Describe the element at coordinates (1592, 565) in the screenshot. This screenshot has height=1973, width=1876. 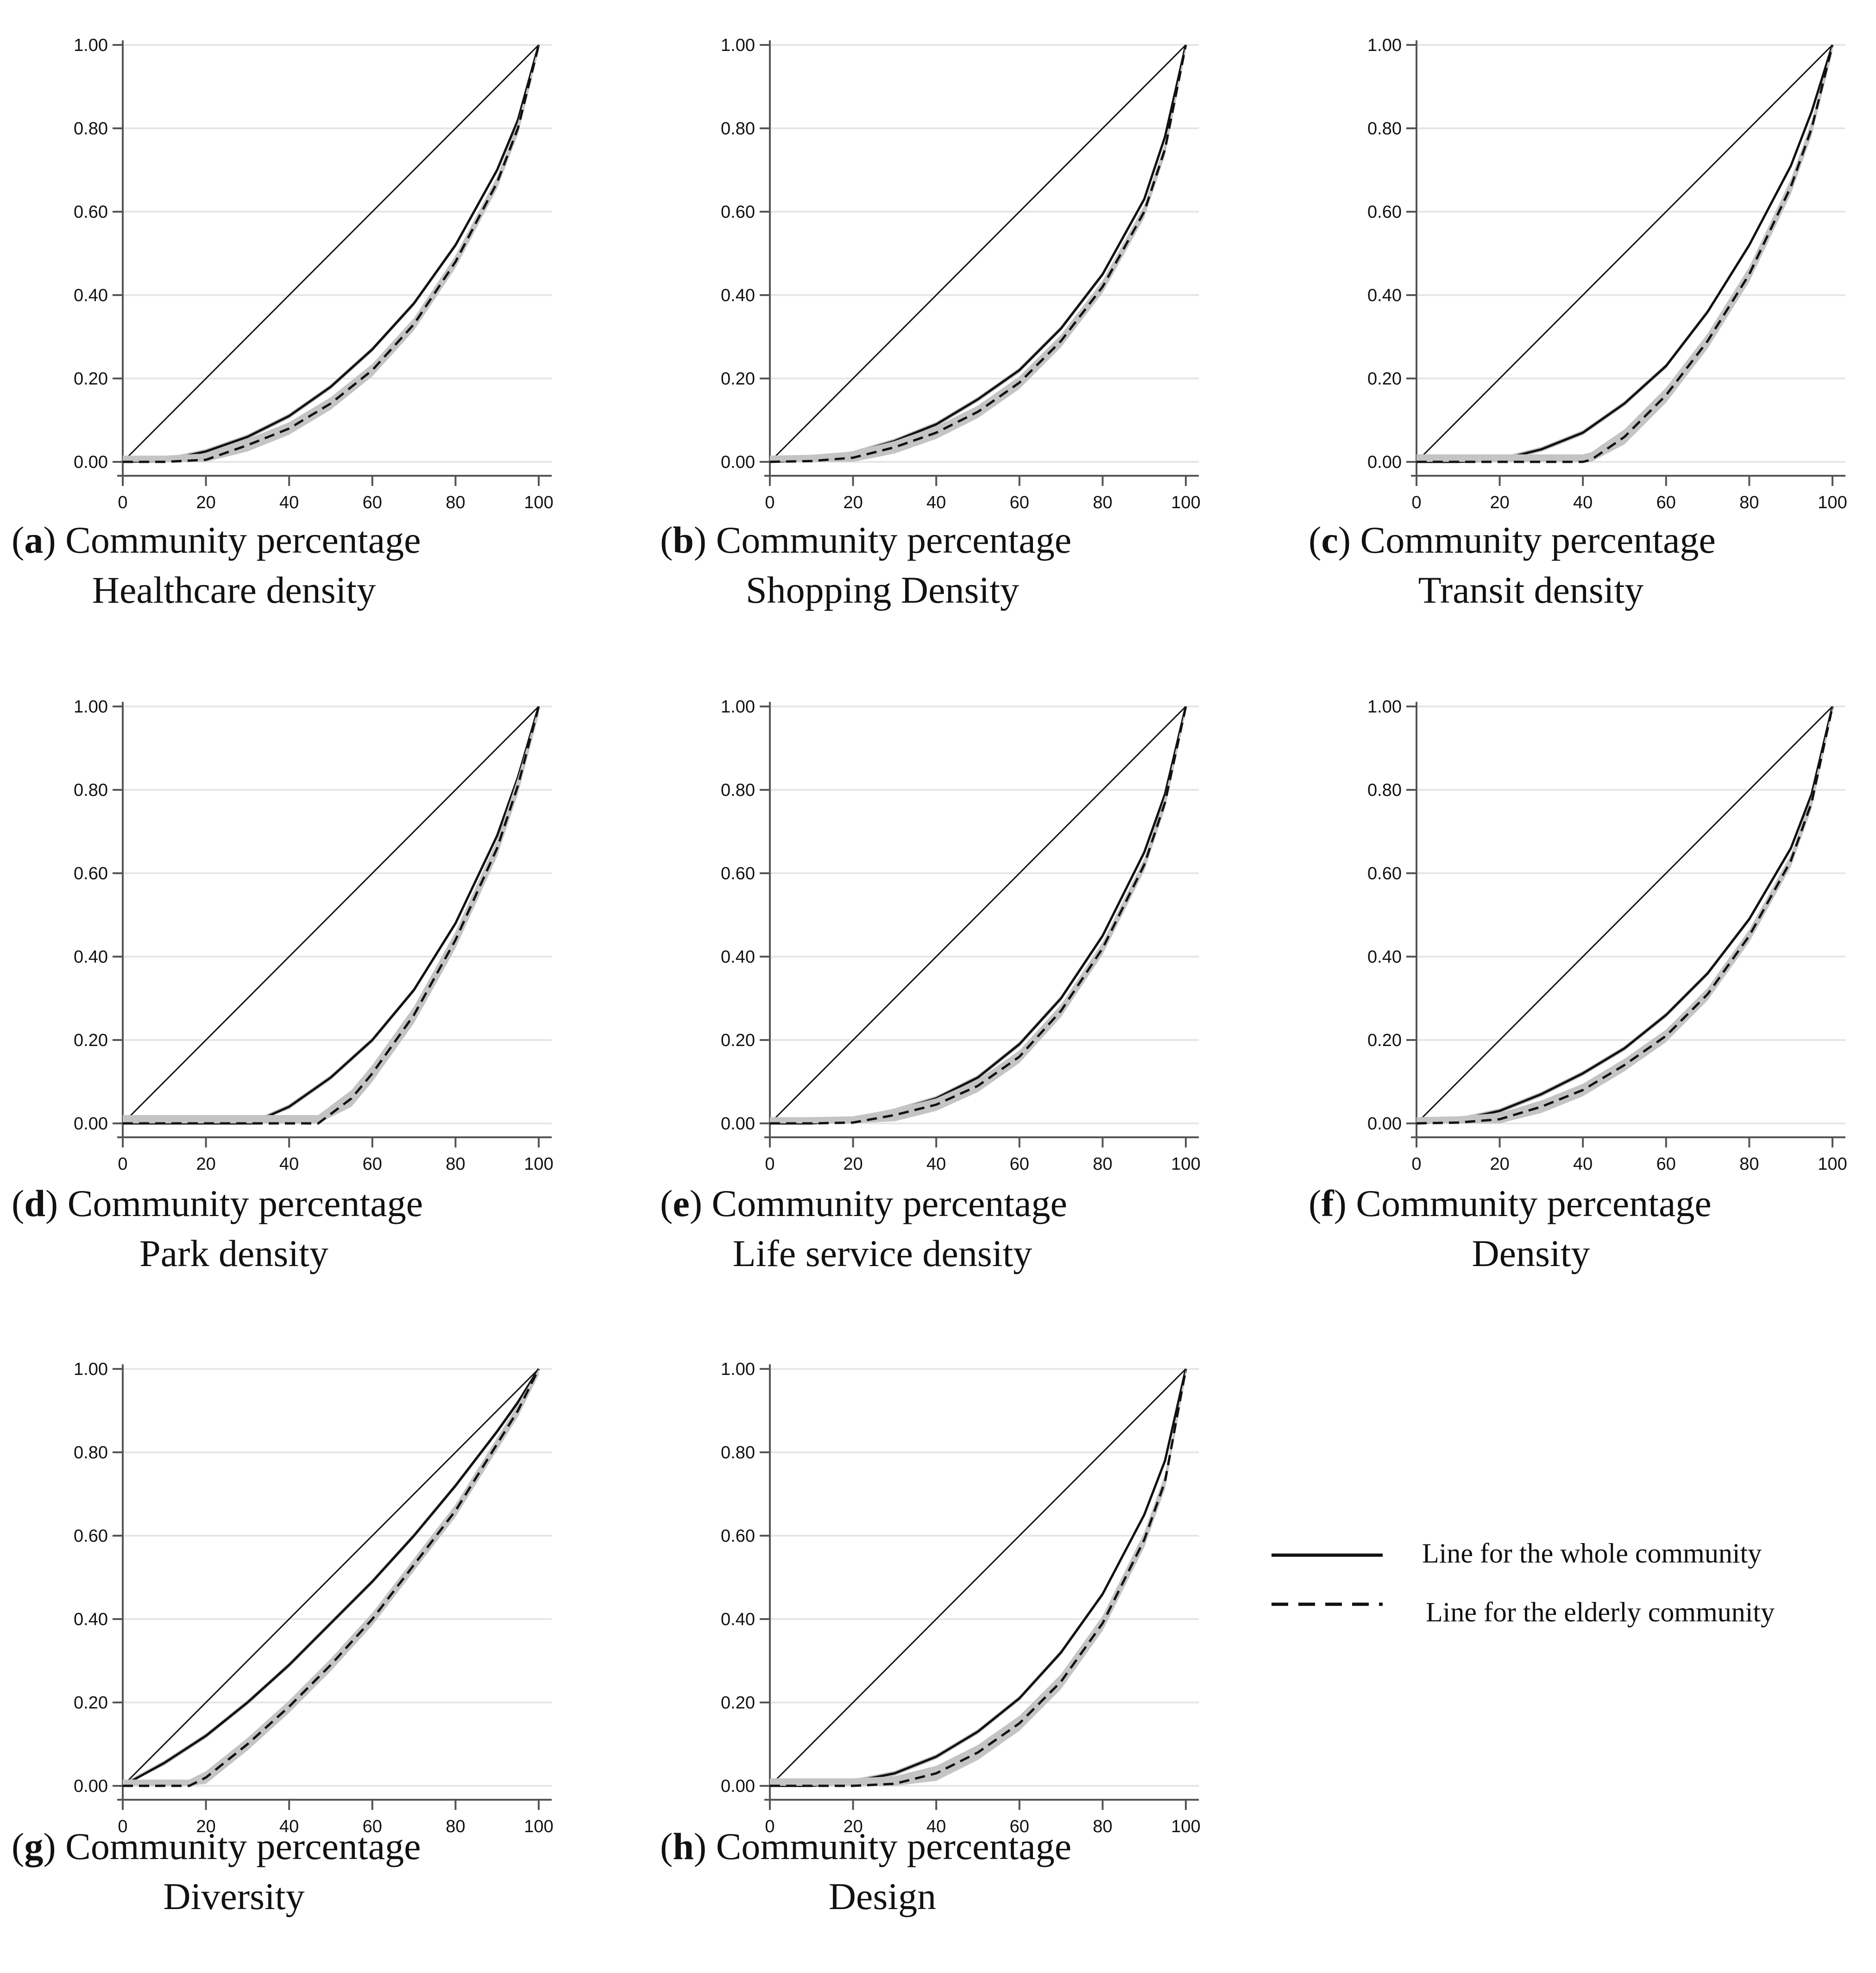
I see `chart-caption-c: (c) Community percentage Transit density` at that location.